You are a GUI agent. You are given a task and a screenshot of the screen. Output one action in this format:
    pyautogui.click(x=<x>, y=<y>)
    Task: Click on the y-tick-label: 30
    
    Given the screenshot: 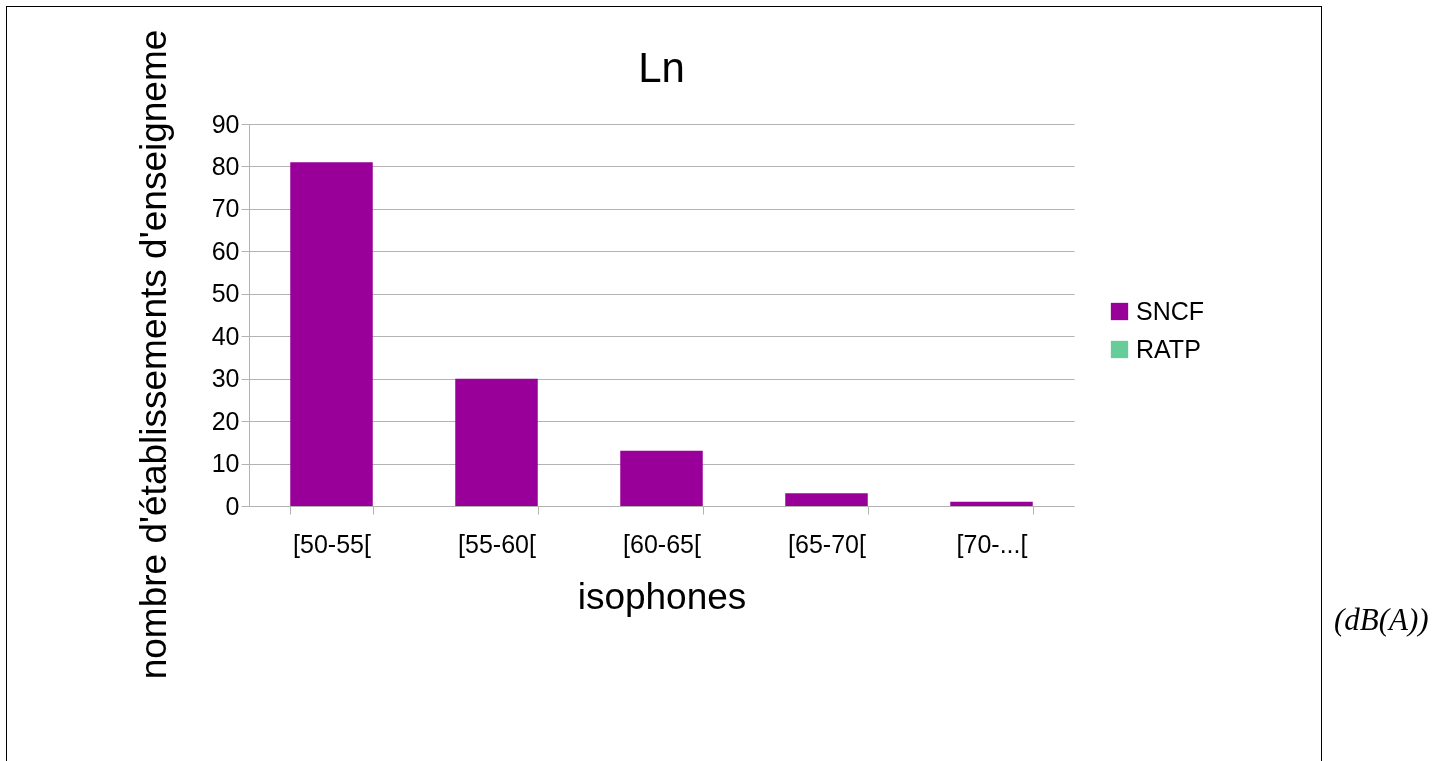 What is the action you would take?
    pyautogui.click(x=225, y=378)
    